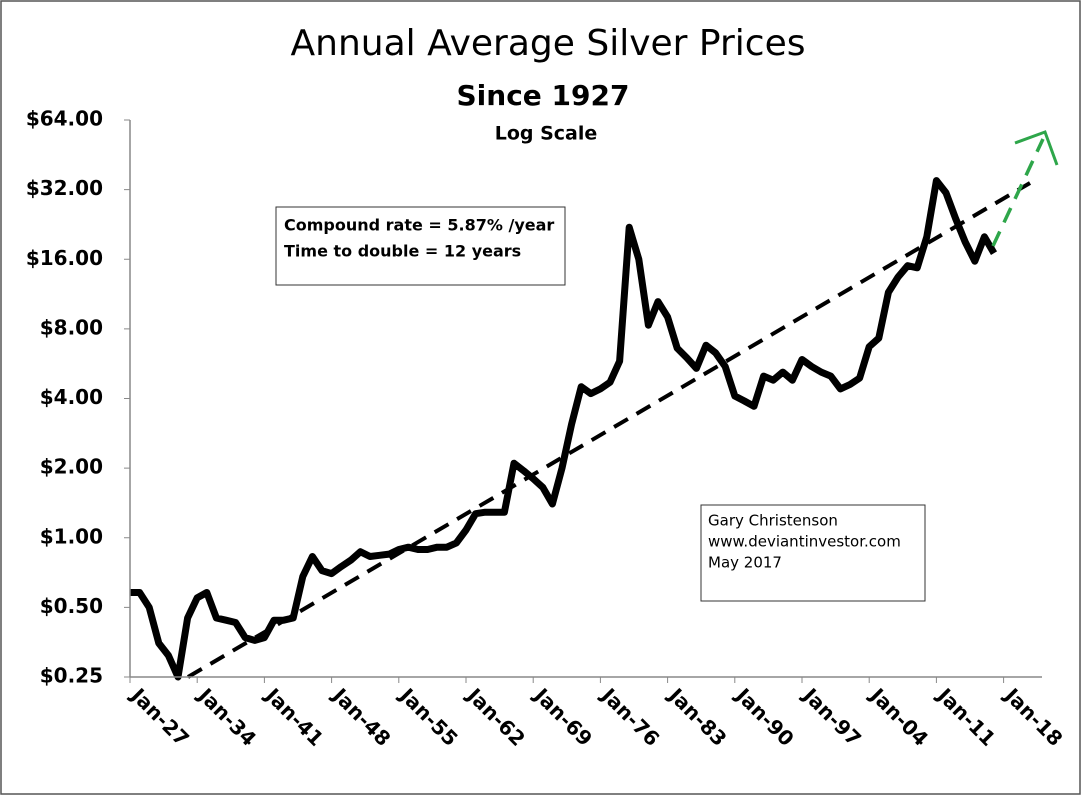 This screenshot has width=1082, height=796. Describe the element at coordinates (71, 676) in the screenshot. I see `y-tick-label: $0.25` at that location.